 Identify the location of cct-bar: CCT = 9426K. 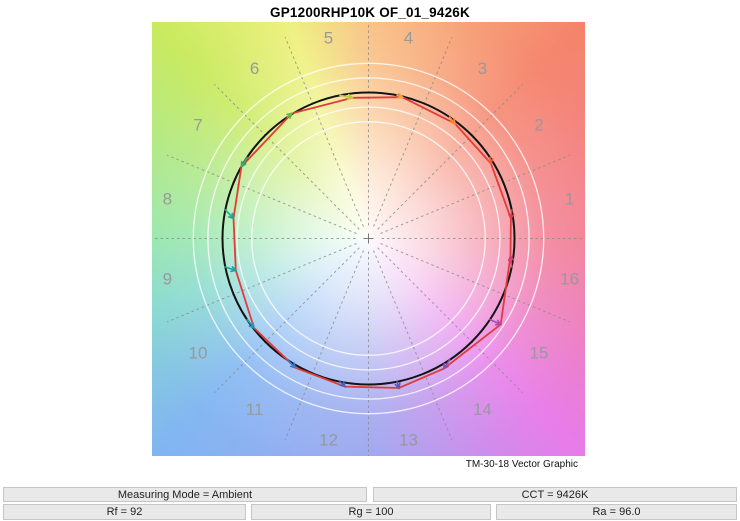
(555, 494).